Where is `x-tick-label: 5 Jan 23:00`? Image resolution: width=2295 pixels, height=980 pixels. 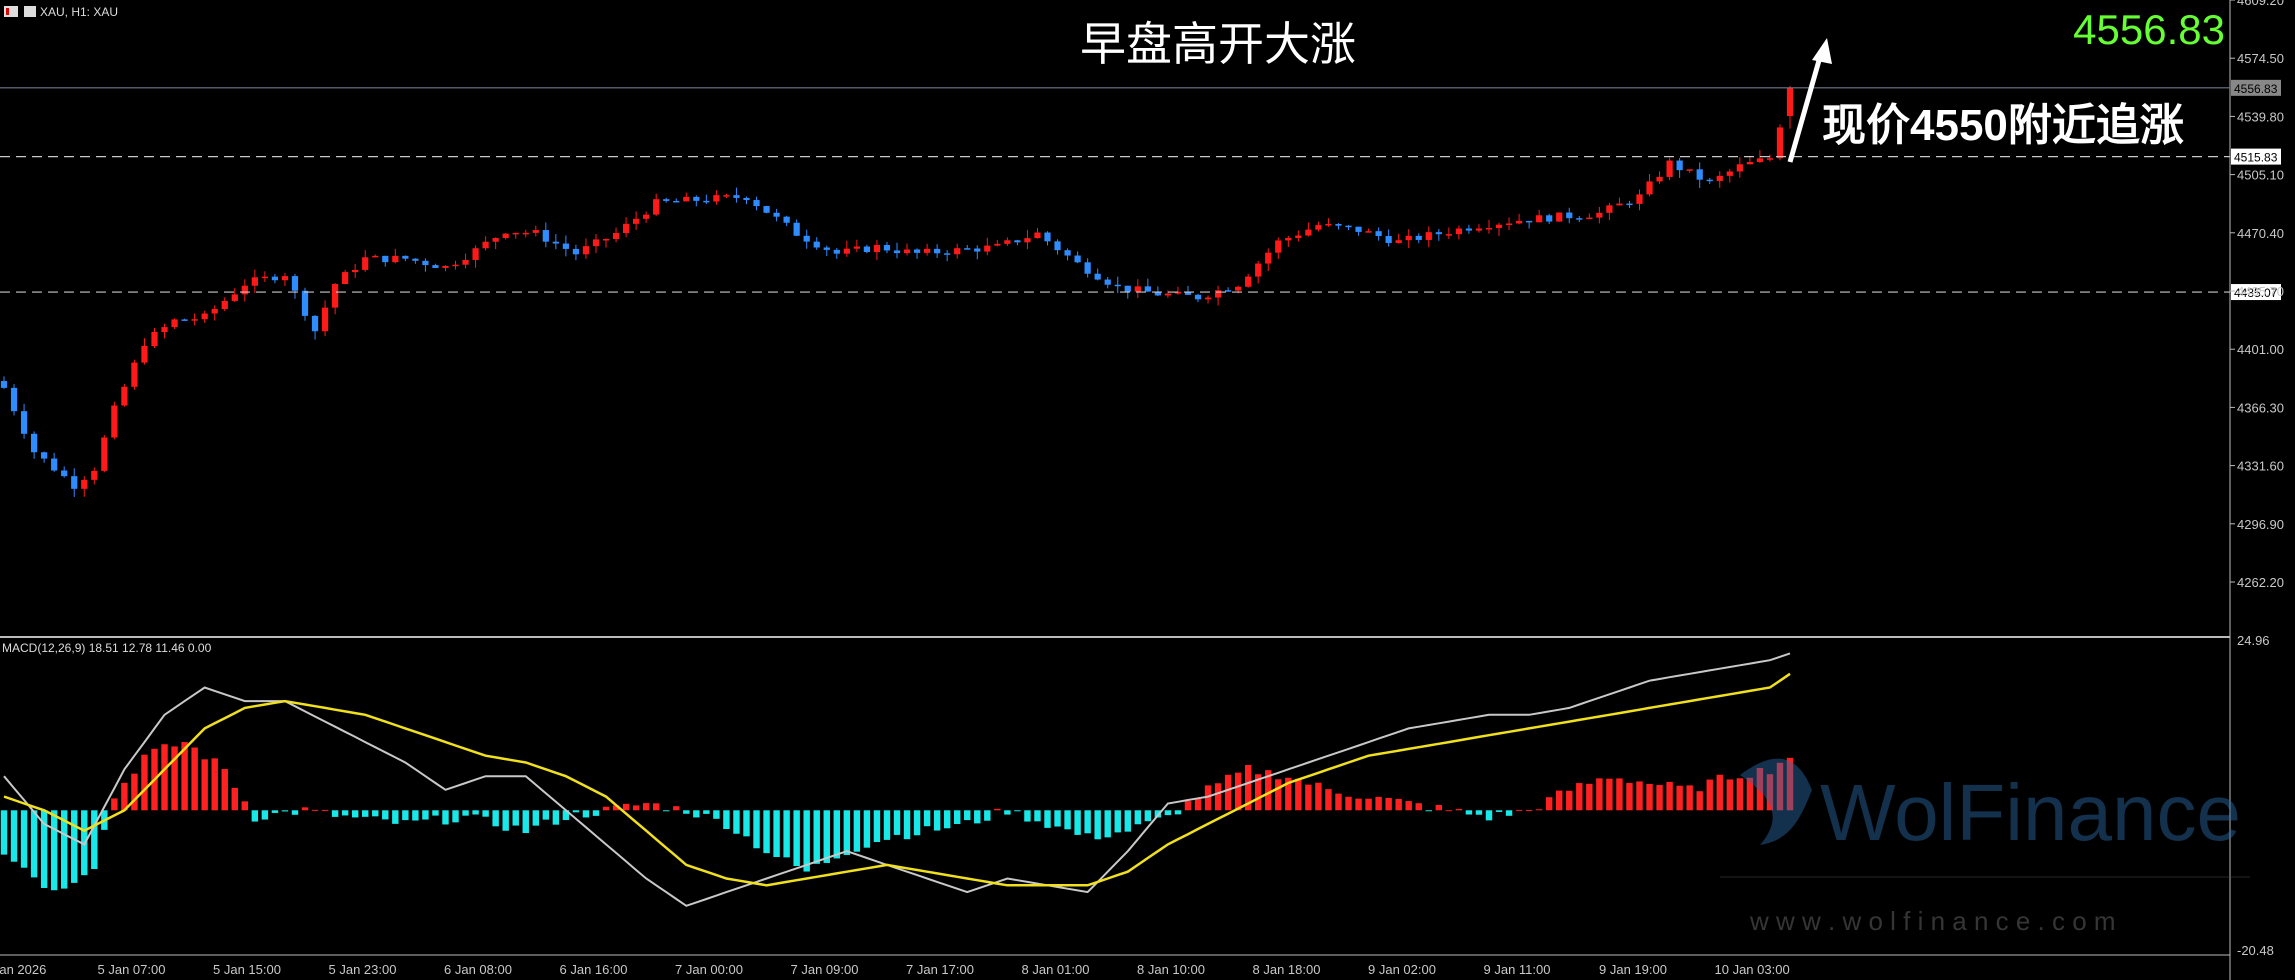 x-tick-label: 5 Jan 23:00 is located at coordinates (363, 969).